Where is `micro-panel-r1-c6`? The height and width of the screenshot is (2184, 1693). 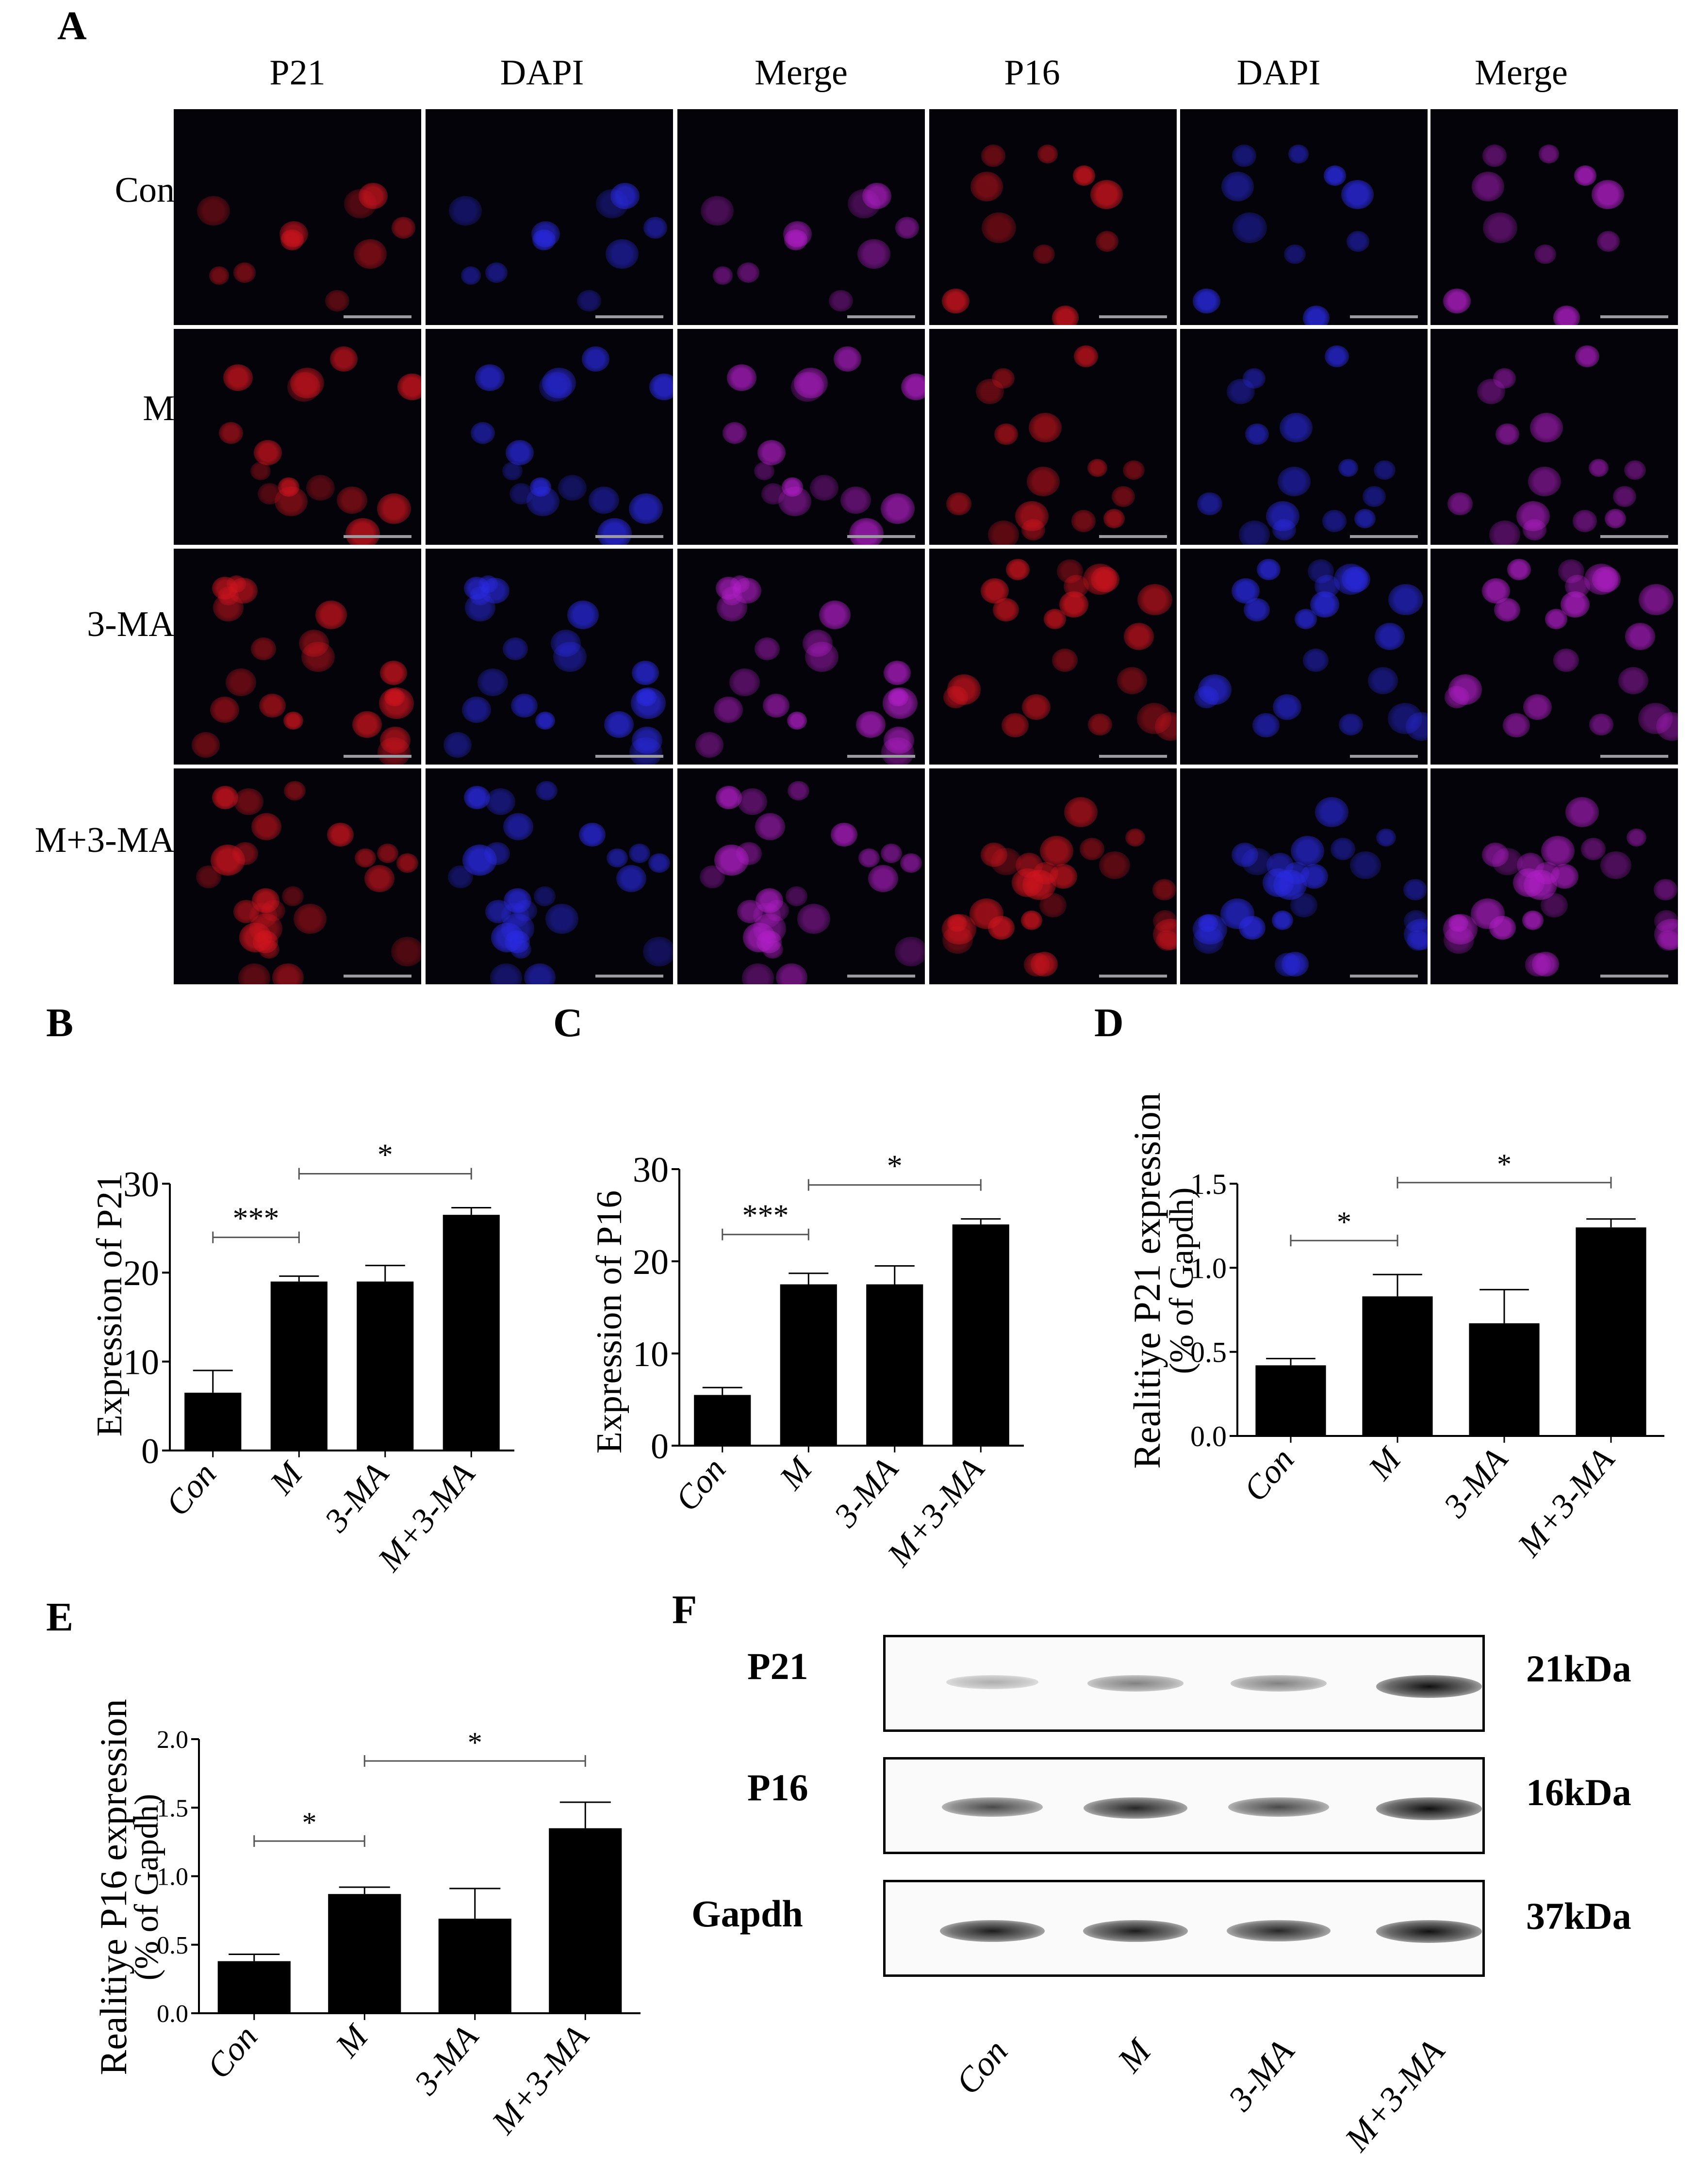
micro-panel-r1-c6 is located at coordinates (1554, 217).